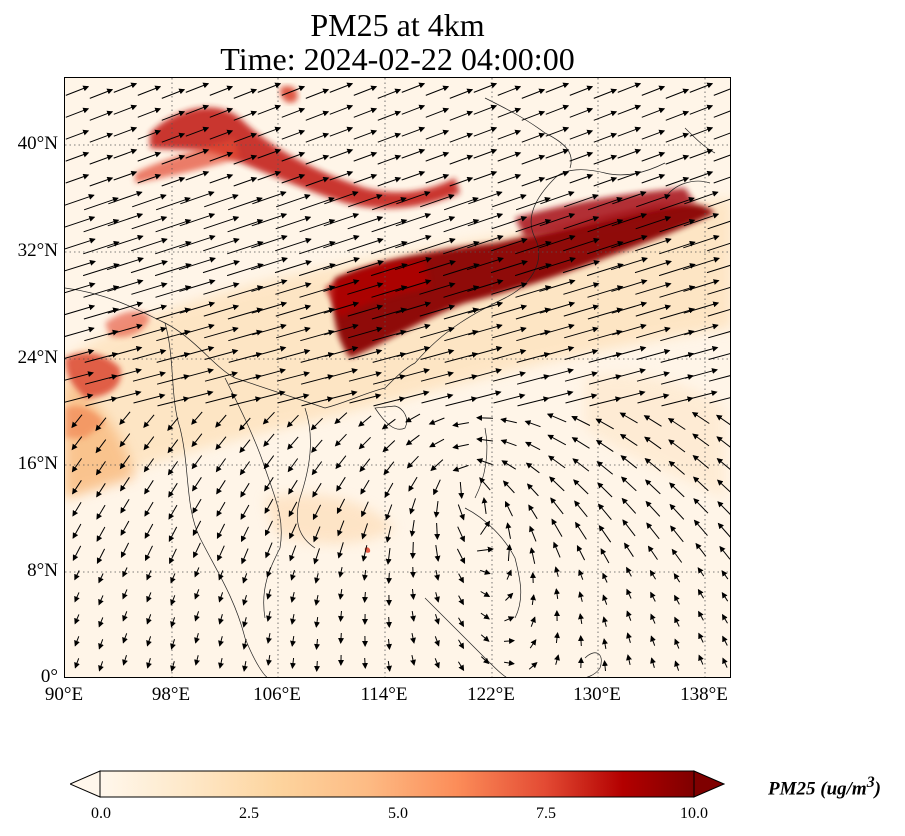 The height and width of the screenshot is (836, 905). Describe the element at coordinates (397, 25) in the screenshot. I see `map-title: PM25 at 4km` at that location.